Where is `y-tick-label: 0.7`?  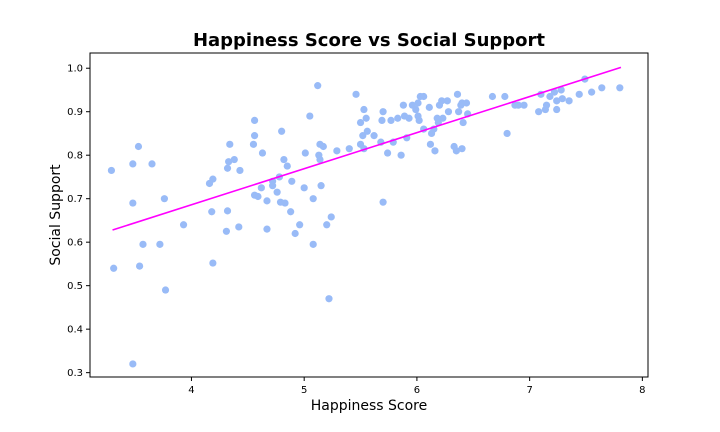
y-tick-label: 0.7 is located at coordinates (75, 199).